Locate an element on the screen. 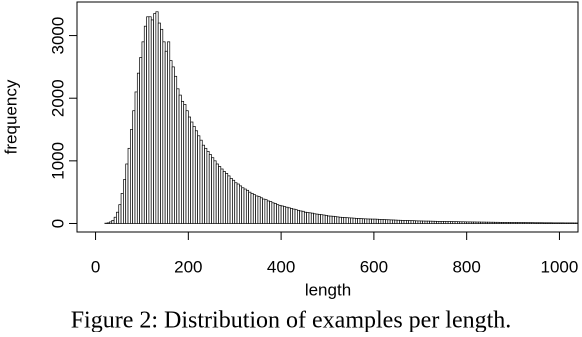 This screenshot has width=582, height=337. x-tick-label: 800 is located at coordinates (466, 266).